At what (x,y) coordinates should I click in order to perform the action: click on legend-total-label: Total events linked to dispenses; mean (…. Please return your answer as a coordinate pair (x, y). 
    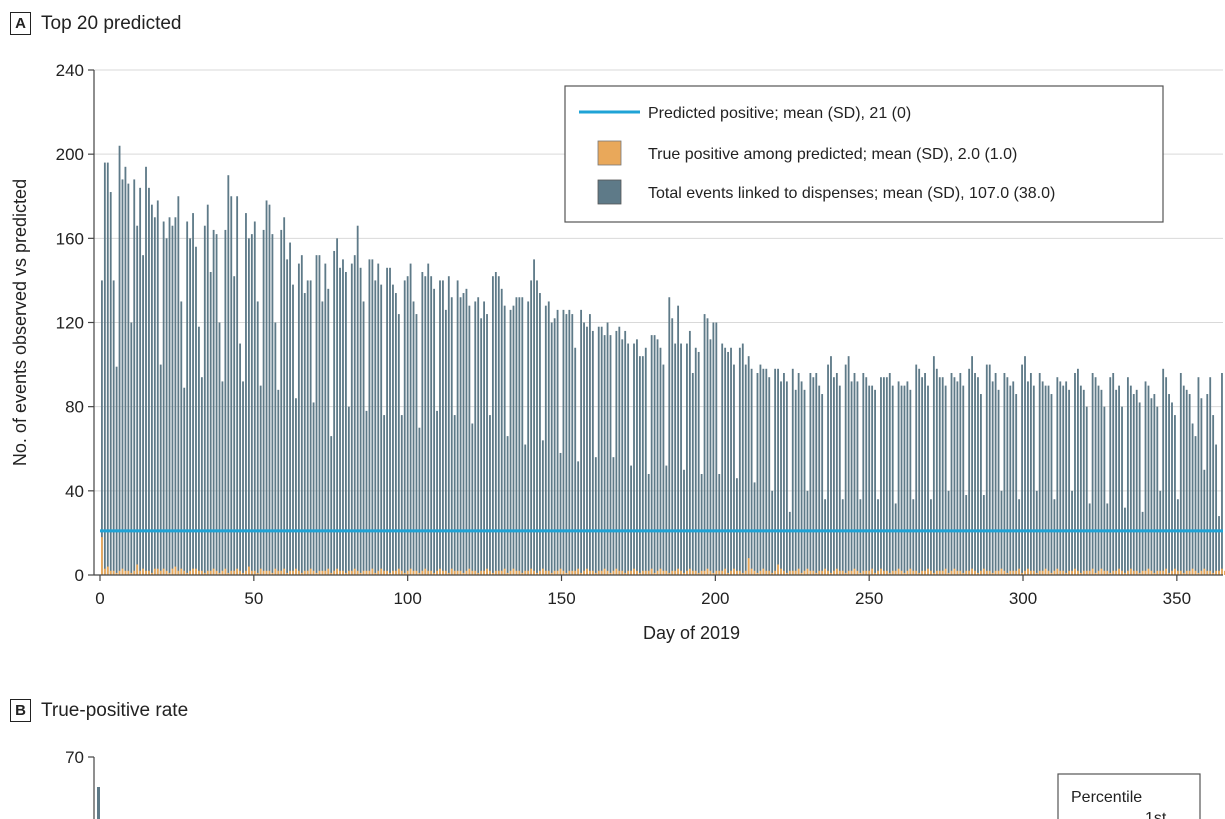
    Looking at the image, I should click on (851, 193).